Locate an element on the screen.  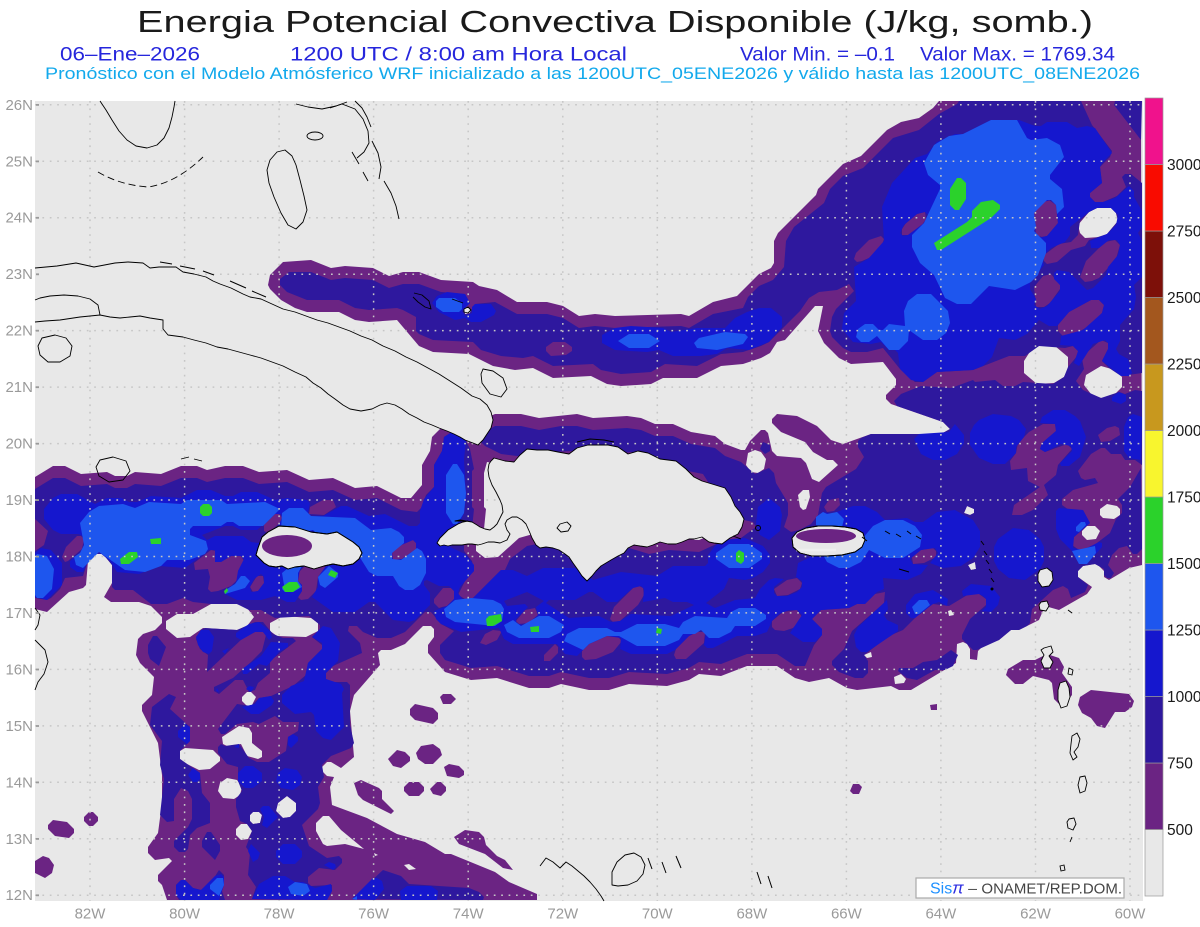
svg-text: 66W is located at coordinates (847, 914).